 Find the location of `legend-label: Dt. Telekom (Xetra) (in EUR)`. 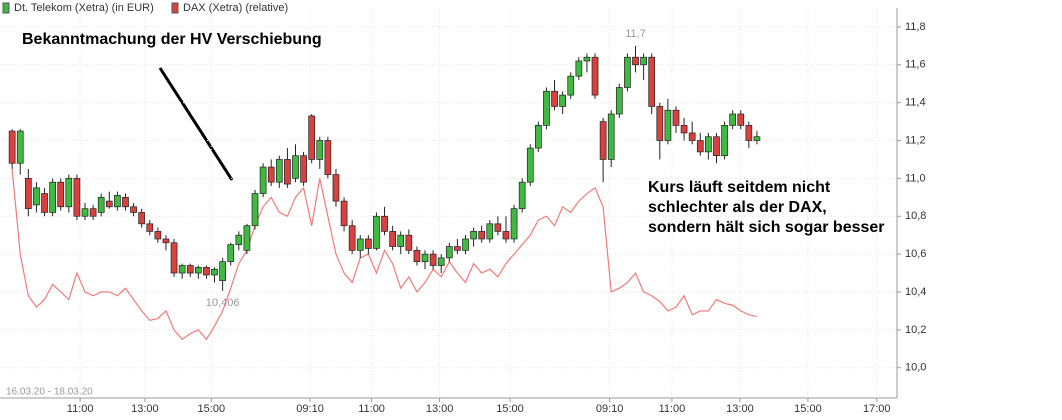

legend-label: Dt. Telekom (Xetra) (in EUR) is located at coordinates (84, 8).